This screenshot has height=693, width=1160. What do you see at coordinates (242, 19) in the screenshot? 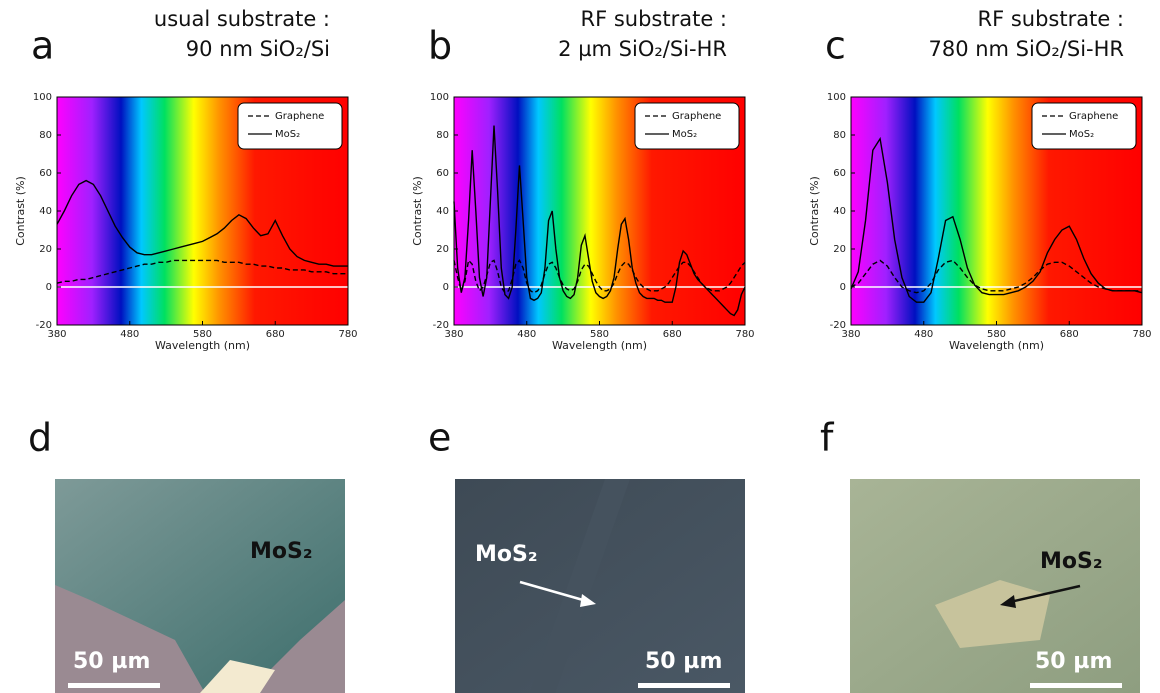
I see `chart-title: usual substrate :` at bounding box center [242, 19].